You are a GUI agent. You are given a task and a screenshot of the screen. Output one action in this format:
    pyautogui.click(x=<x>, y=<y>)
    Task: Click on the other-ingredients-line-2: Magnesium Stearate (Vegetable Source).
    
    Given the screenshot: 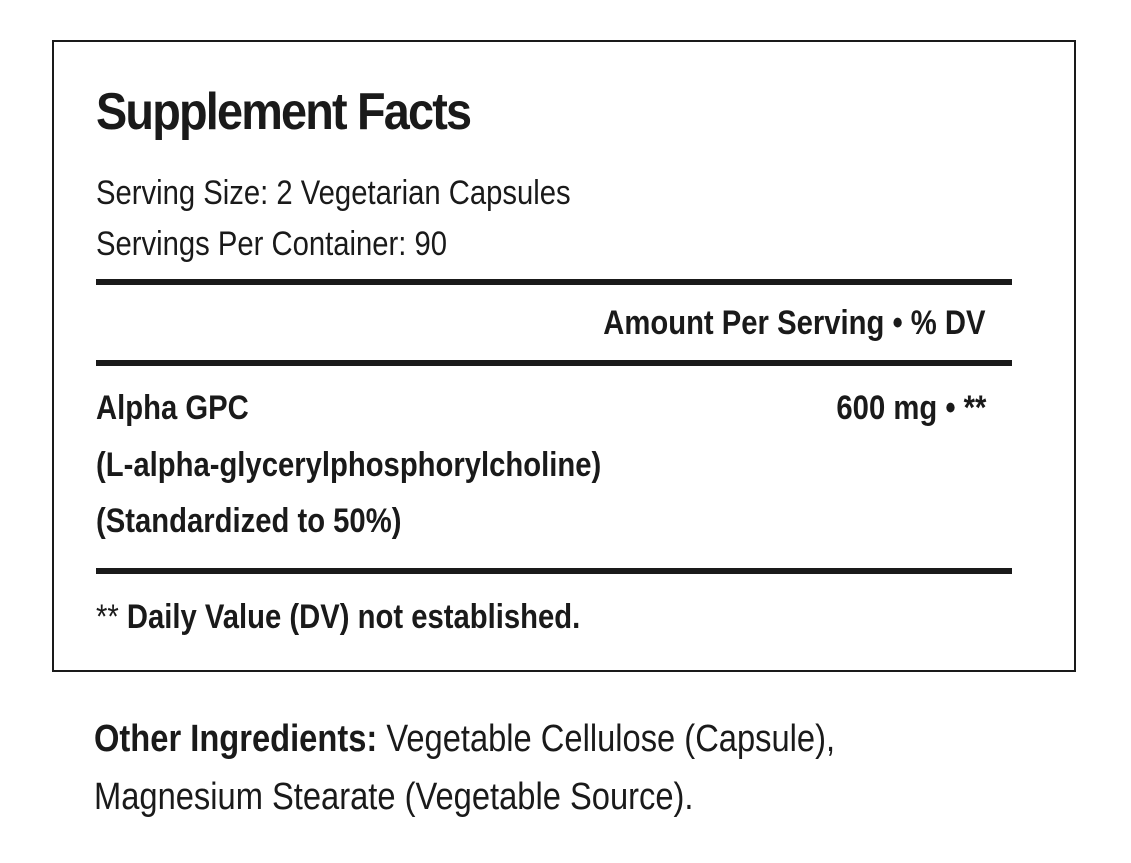 What is the action you would take?
    pyautogui.click(x=394, y=797)
    